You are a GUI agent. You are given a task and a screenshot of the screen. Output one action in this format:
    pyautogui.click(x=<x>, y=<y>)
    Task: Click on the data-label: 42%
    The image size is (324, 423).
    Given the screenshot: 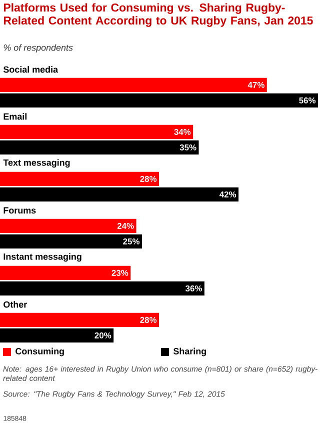 What is the action you would take?
    pyautogui.click(x=227, y=194)
    